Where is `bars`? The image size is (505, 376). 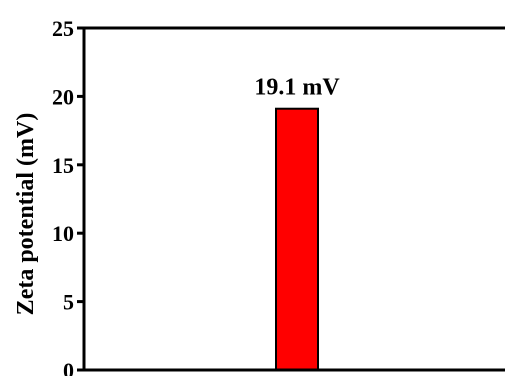 bars is located at coordinates (297, 239).